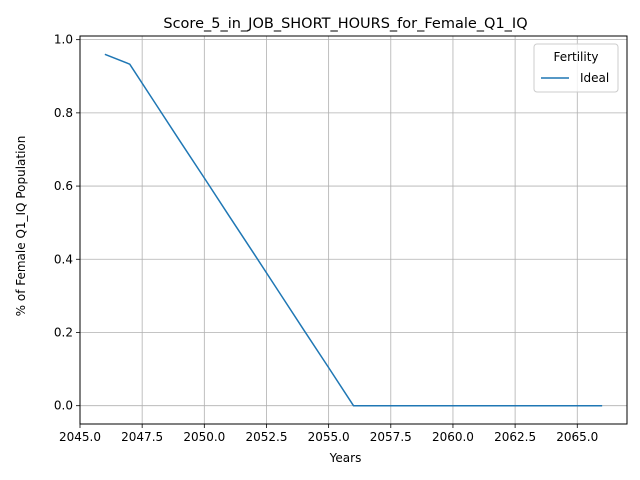 This screenshot has height=480, width=640. What do you see at coordinates (63, 259) in the screenshot?
I see `y-tick-label: 0.4` at bounding box center [63, 259].